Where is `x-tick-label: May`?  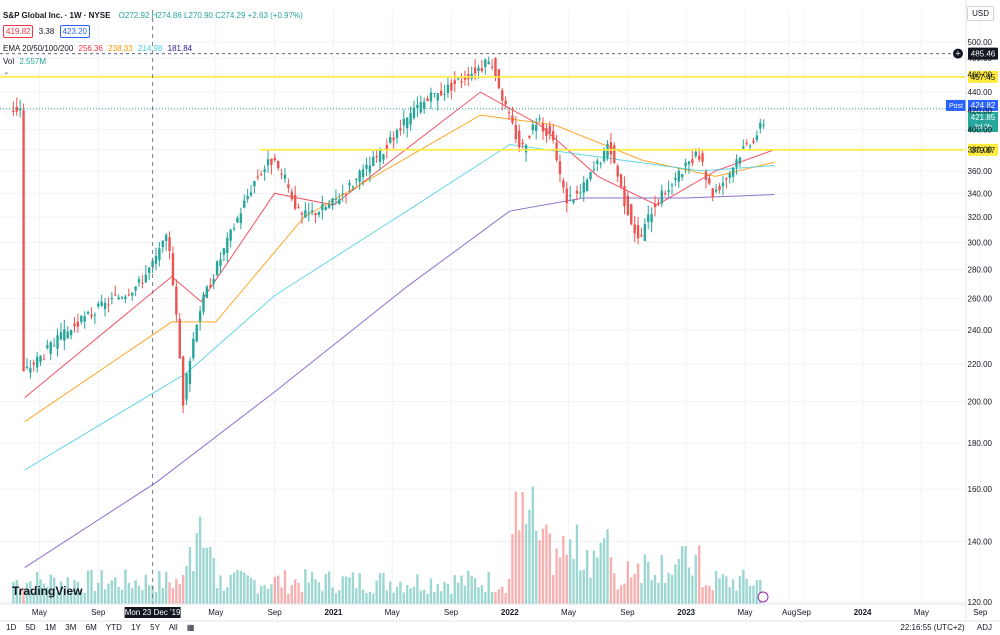 x-tick-label: May is located at coordinates (744, 612).